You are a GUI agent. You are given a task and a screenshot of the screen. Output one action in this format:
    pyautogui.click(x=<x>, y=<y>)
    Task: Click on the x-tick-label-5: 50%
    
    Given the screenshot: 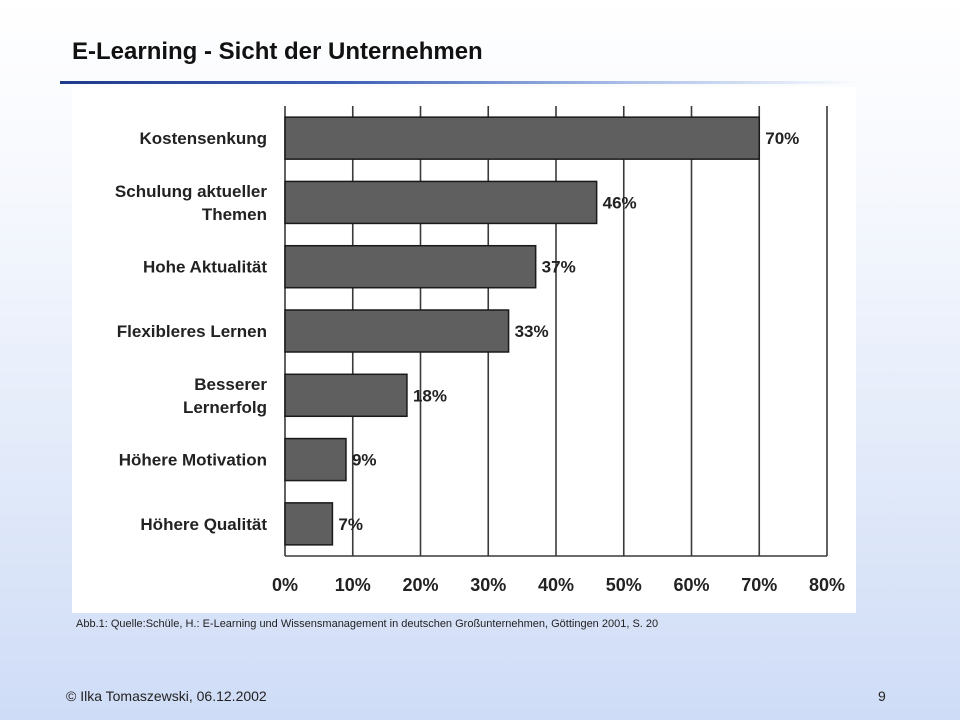 What is the action you would take?
    pyautogui.click(x=624, y=585)
    